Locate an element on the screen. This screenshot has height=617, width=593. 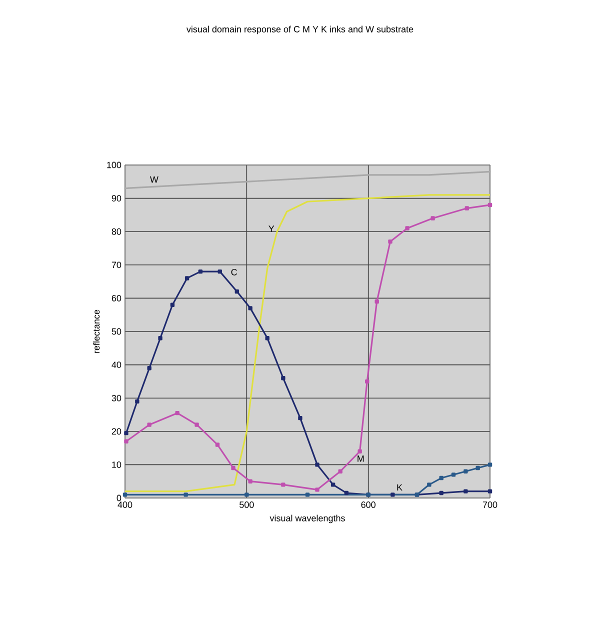
y-axis-title: reflectance is located at coordinates (96, 331).